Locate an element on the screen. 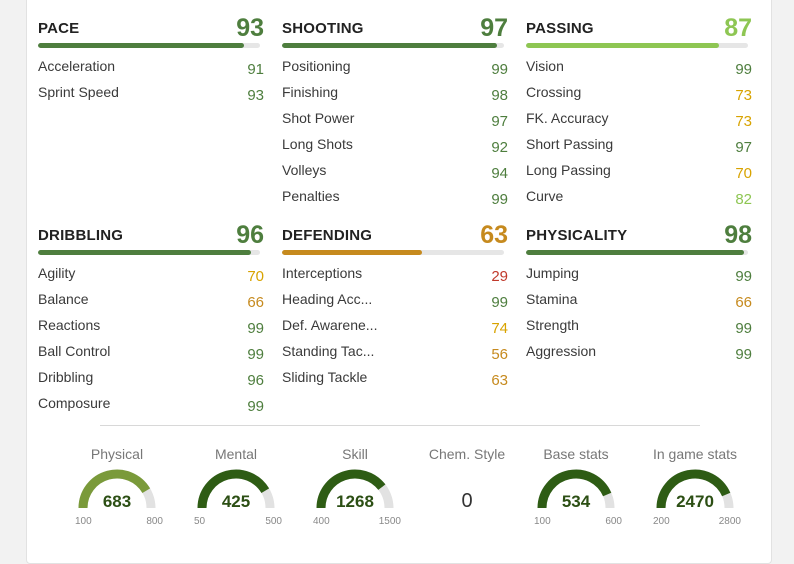 This screenshot has height=564, width=794. stat-row: Curve 82 is located at coordinates (639, 201).